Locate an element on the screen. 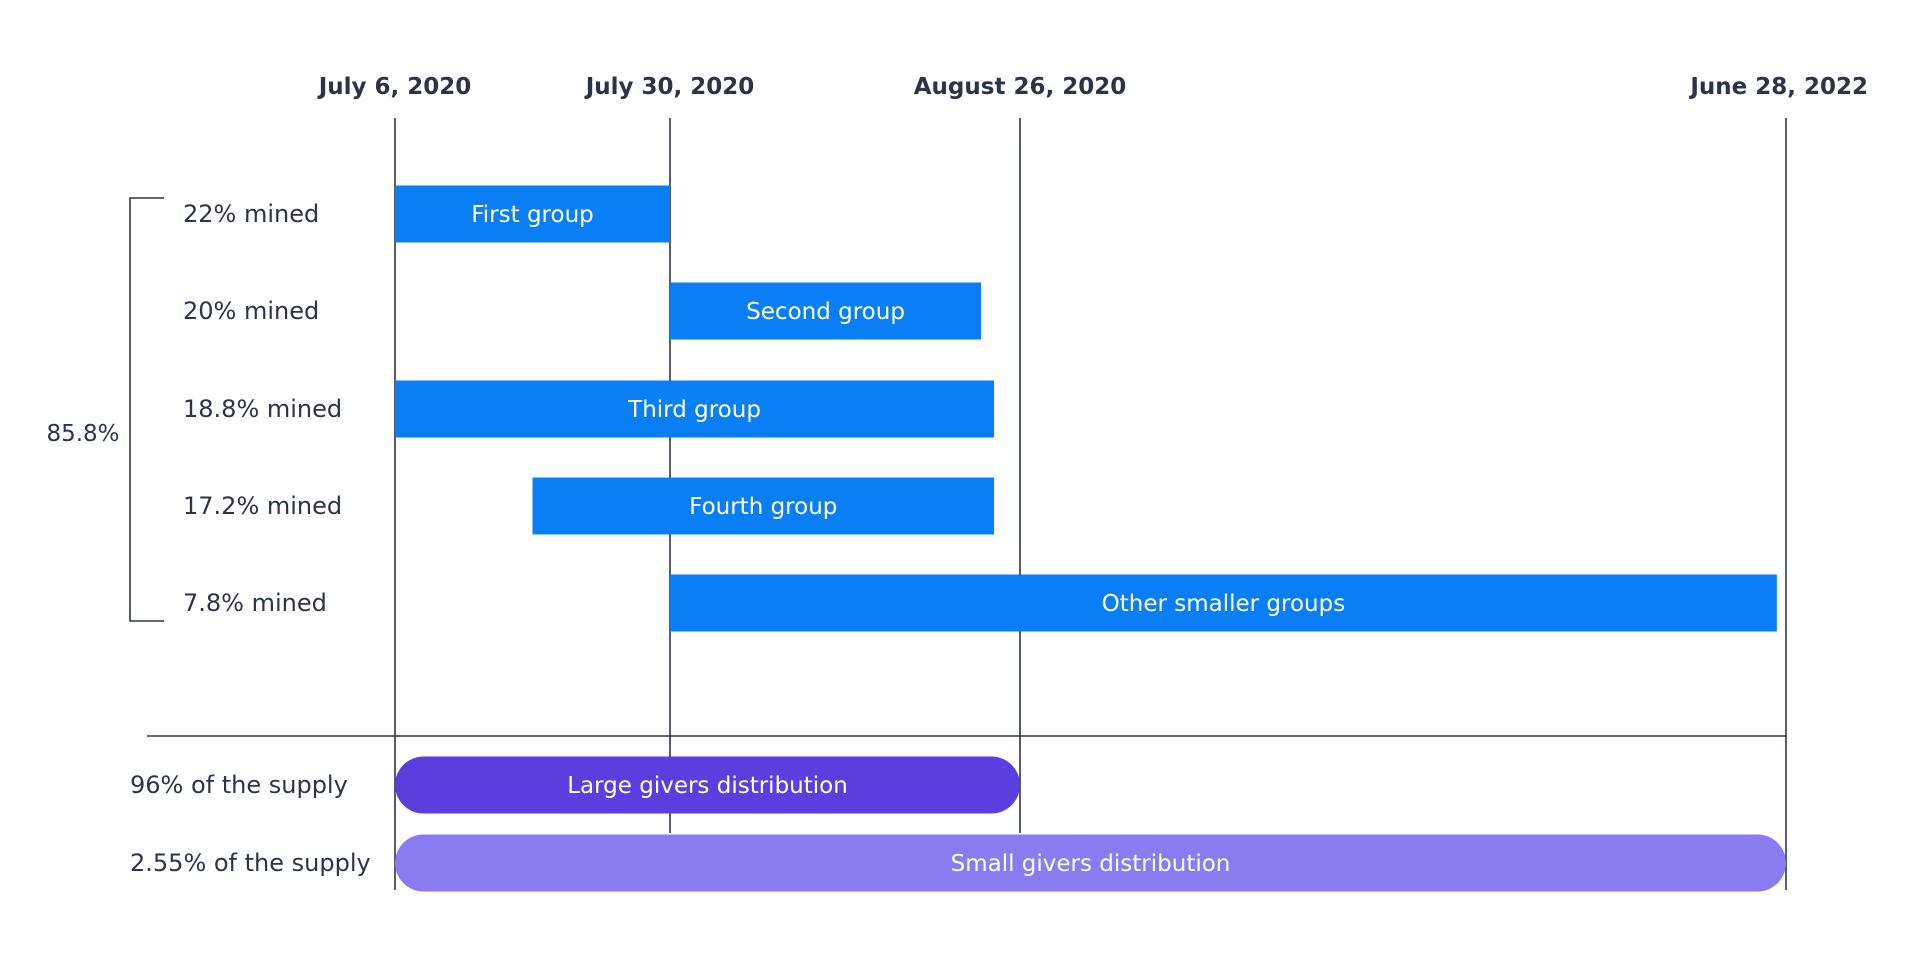 The width and height of the screenshot is (1920, 970). bracket-total-label: 85.8% is located at coordinates (82, 434).